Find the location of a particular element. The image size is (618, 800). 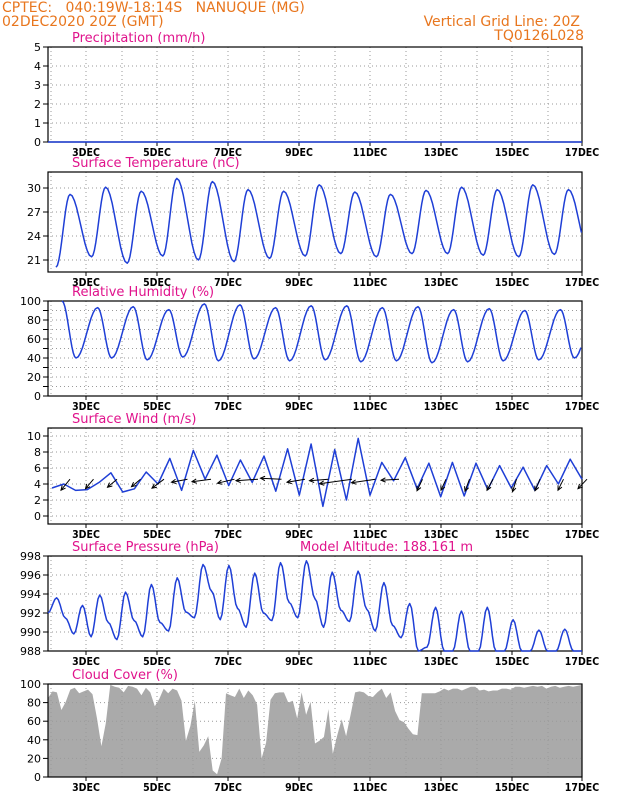

humidity-line is located at coordinates (321, 332).